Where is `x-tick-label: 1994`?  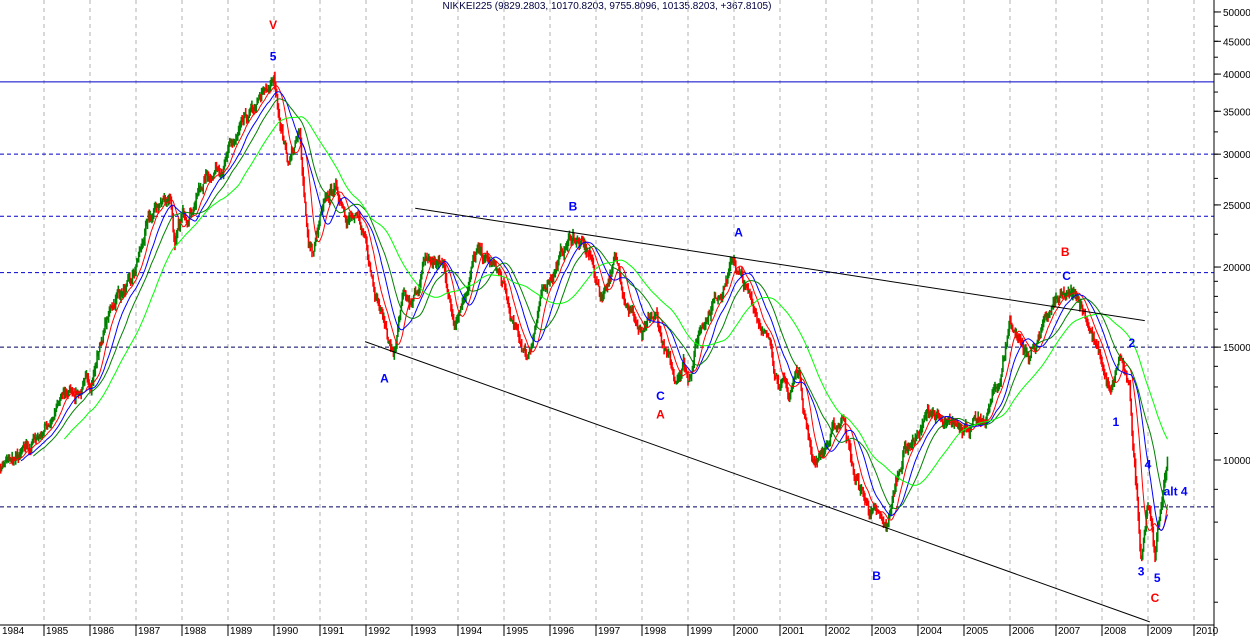 x-tick-label: 1994 is located at coordinates (471, 631).